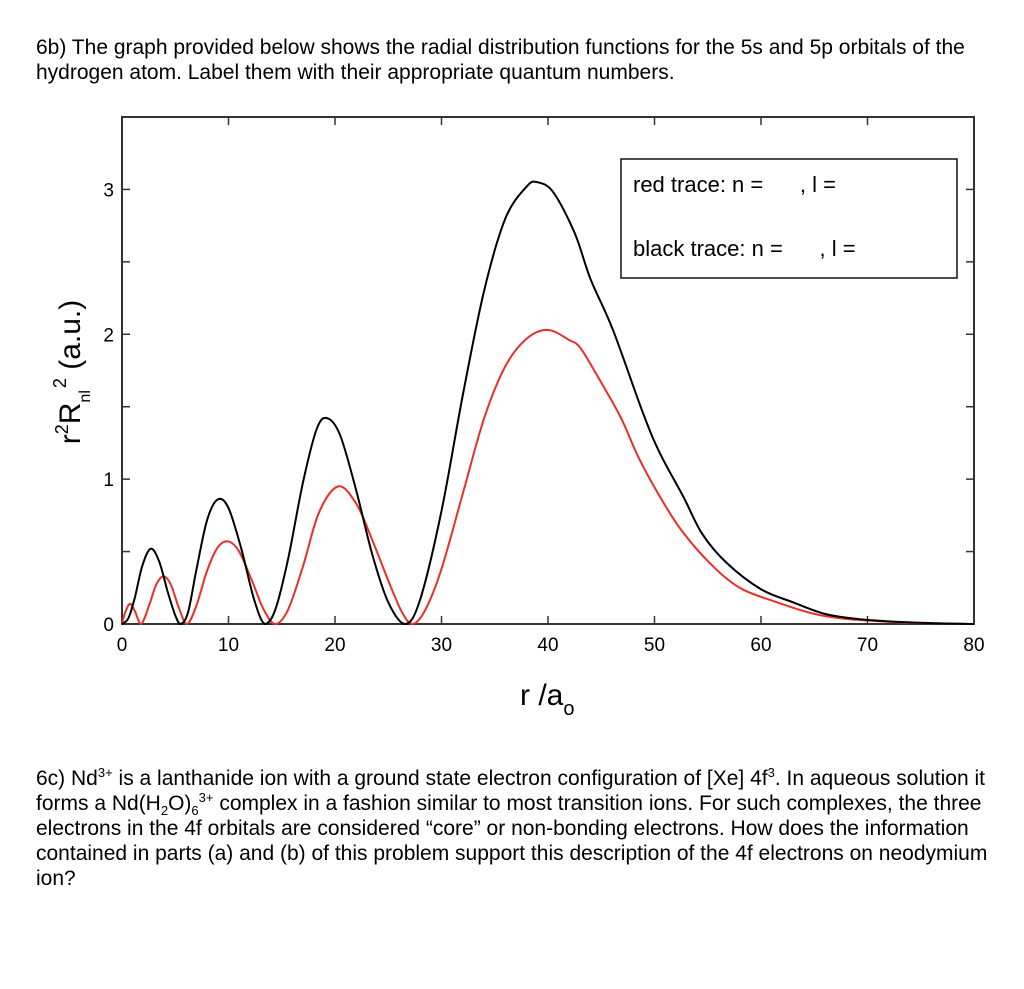  I want to click on x-tick-label: 10, so click(228, 645).